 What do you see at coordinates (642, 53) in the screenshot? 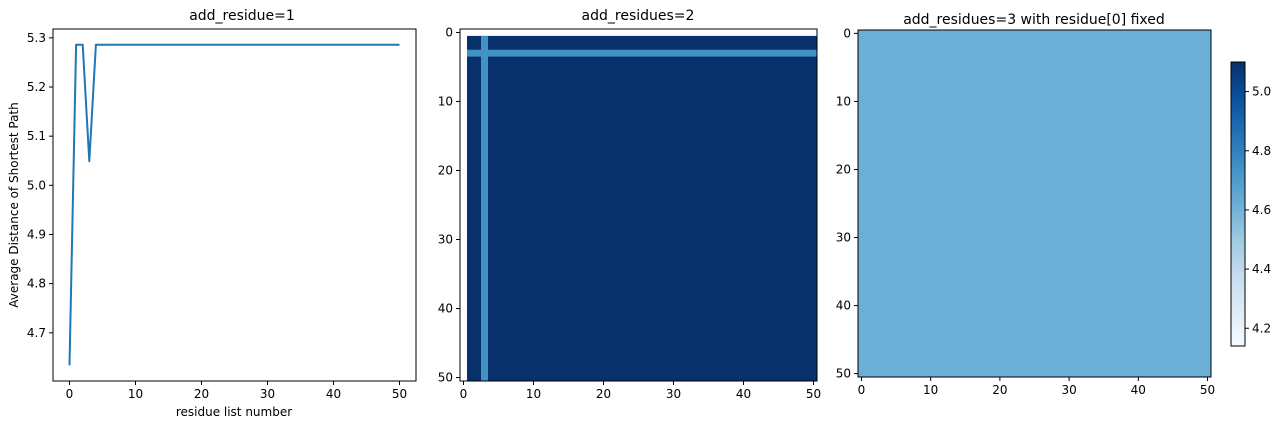
I see `heatmap2-highlight-row` at bounding box center [642, 53].